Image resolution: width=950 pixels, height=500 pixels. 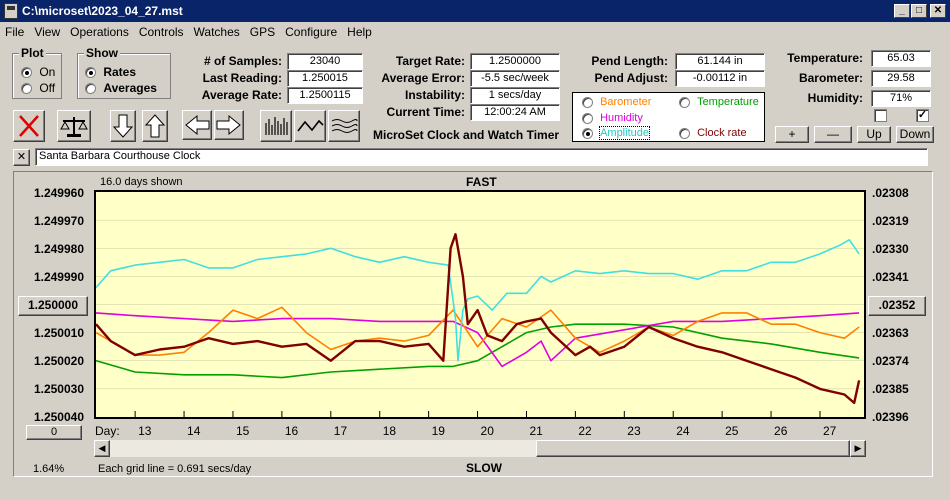 What do you see at coordinates (901, 58) in the screenshot?
I see `temperature-field: 65.03` at bounding box center [901, 58].